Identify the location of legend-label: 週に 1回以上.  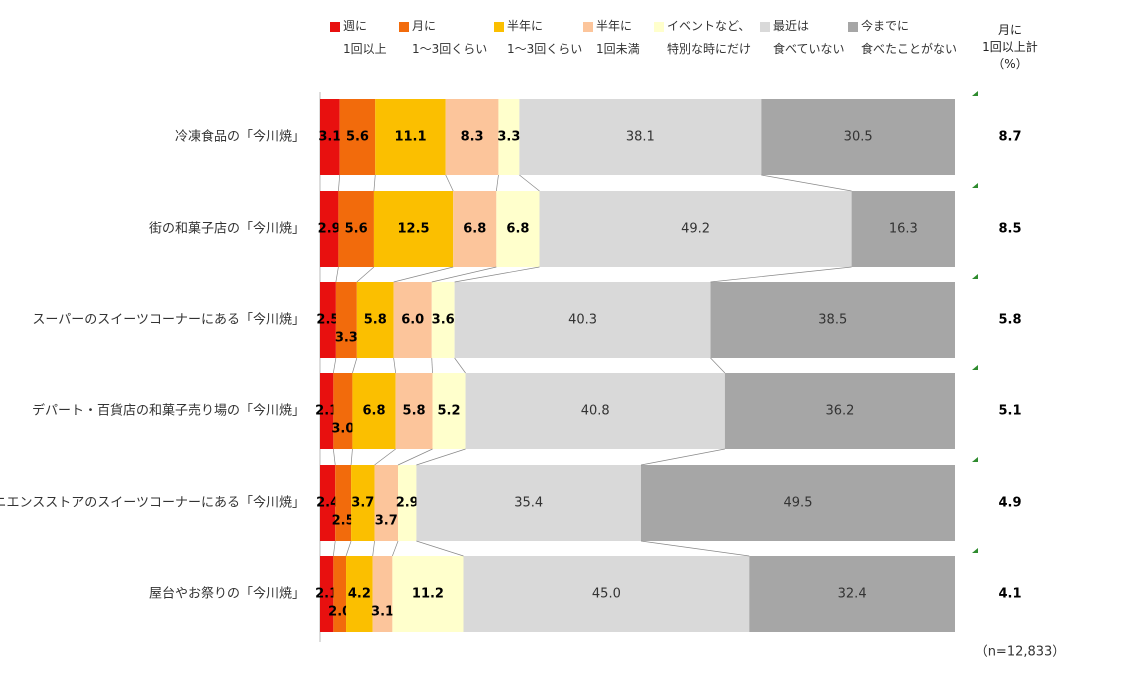
(365, 37).